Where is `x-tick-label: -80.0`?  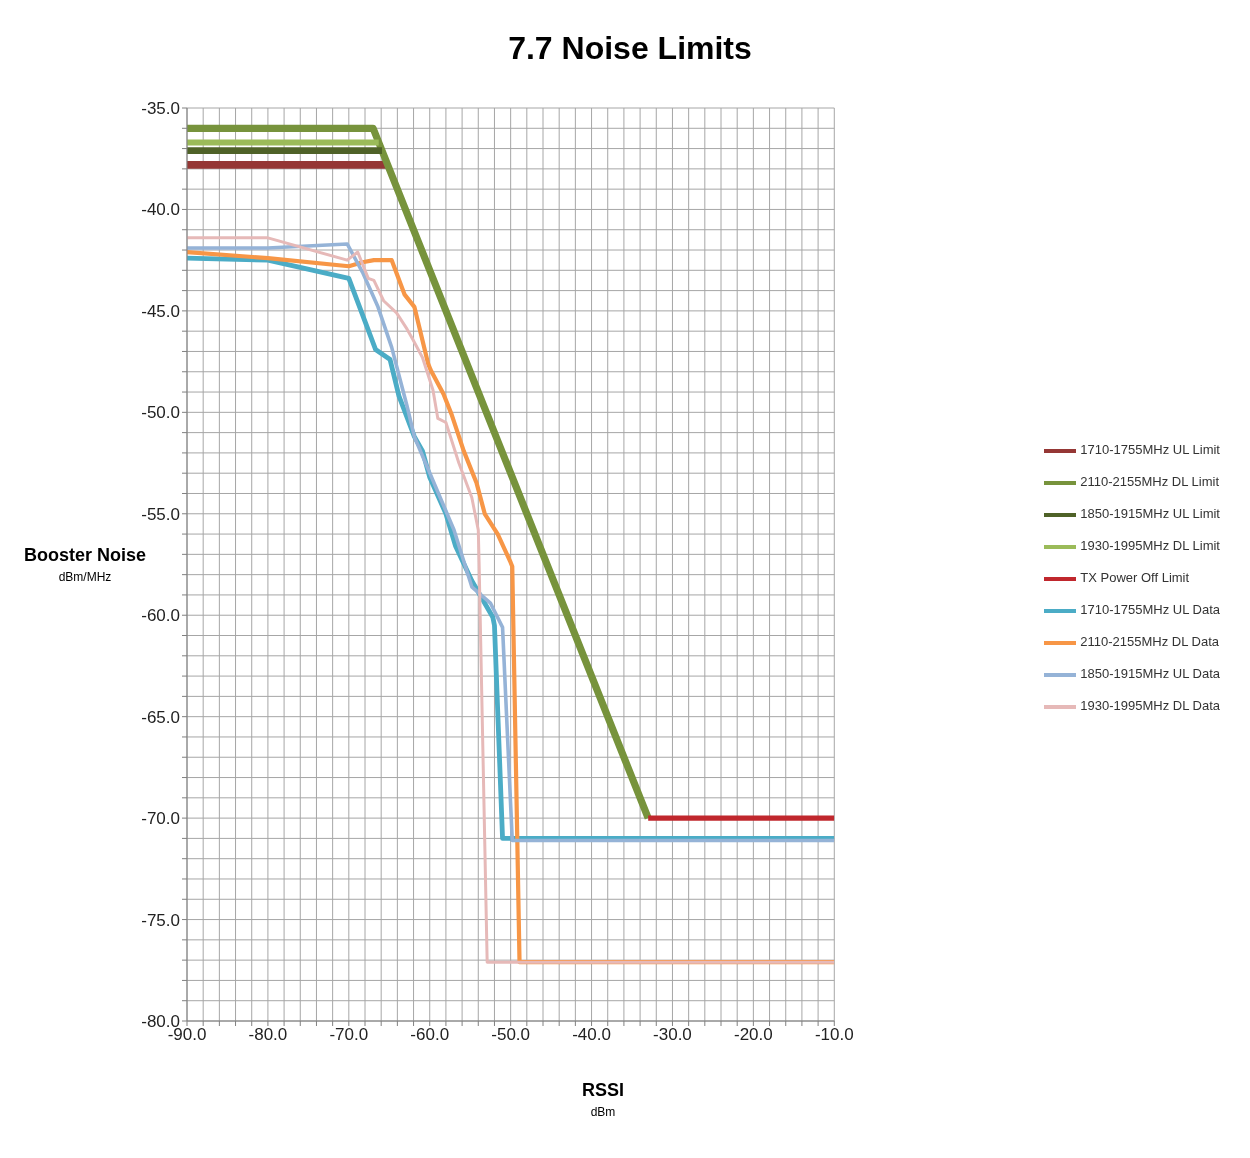
x-tick-label: -80.0 is located at coordinates (268, 1035).